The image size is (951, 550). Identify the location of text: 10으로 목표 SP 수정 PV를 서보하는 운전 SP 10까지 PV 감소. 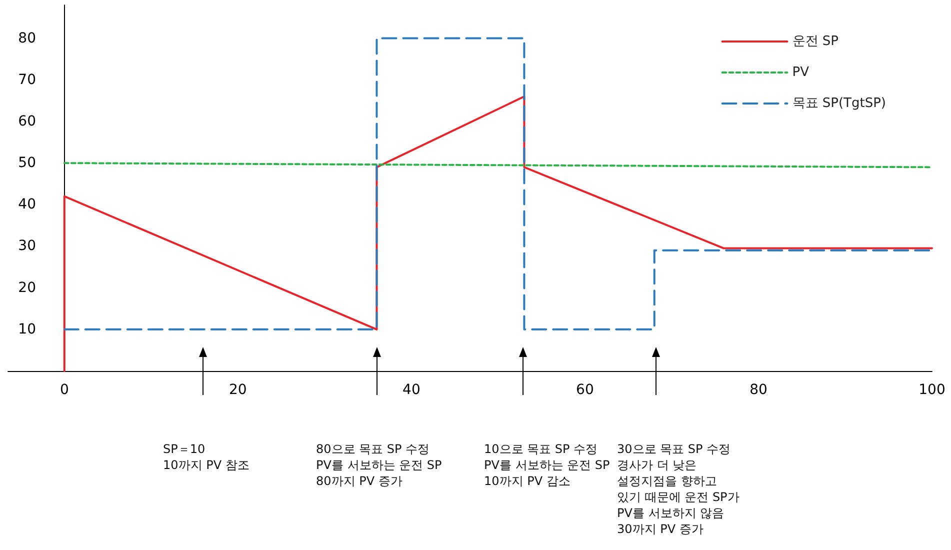
(547, 465).